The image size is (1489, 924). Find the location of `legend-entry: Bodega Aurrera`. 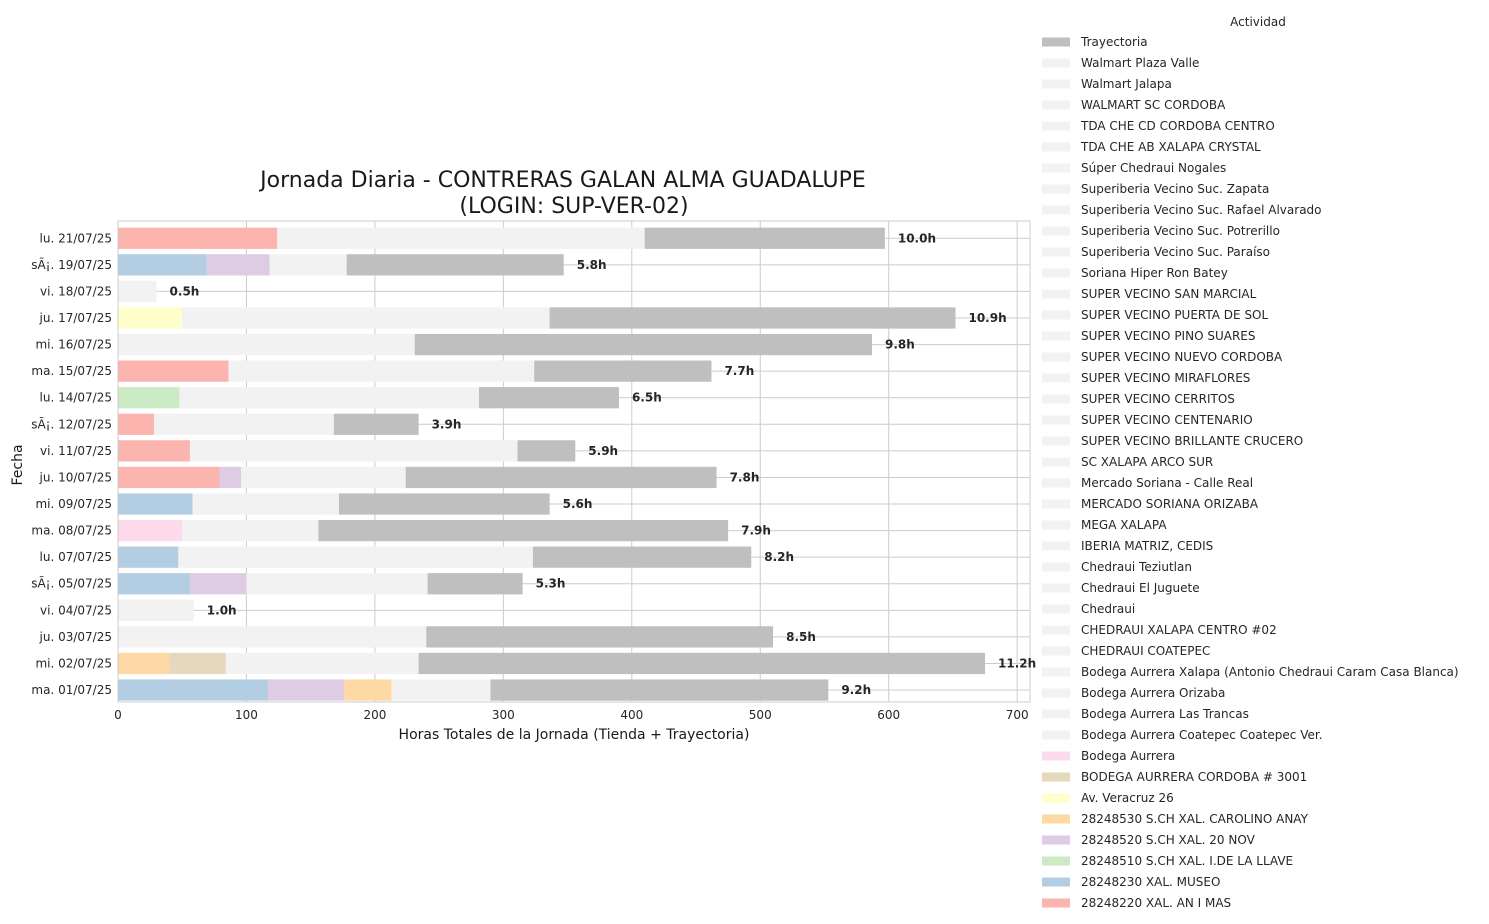

legend-entry: Bodega Aurrera is located at coordinates (1128, 756).